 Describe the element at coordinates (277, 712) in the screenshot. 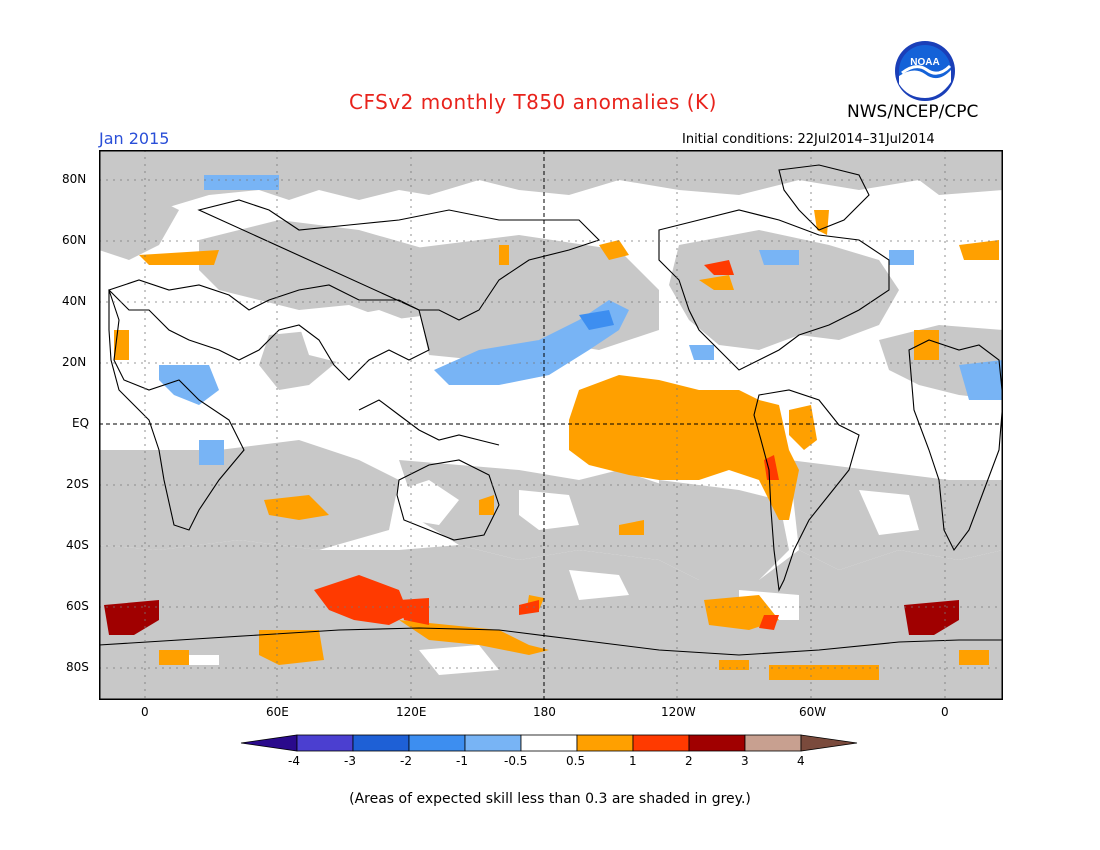

I see `lon-label-60e: 60E` at that location.